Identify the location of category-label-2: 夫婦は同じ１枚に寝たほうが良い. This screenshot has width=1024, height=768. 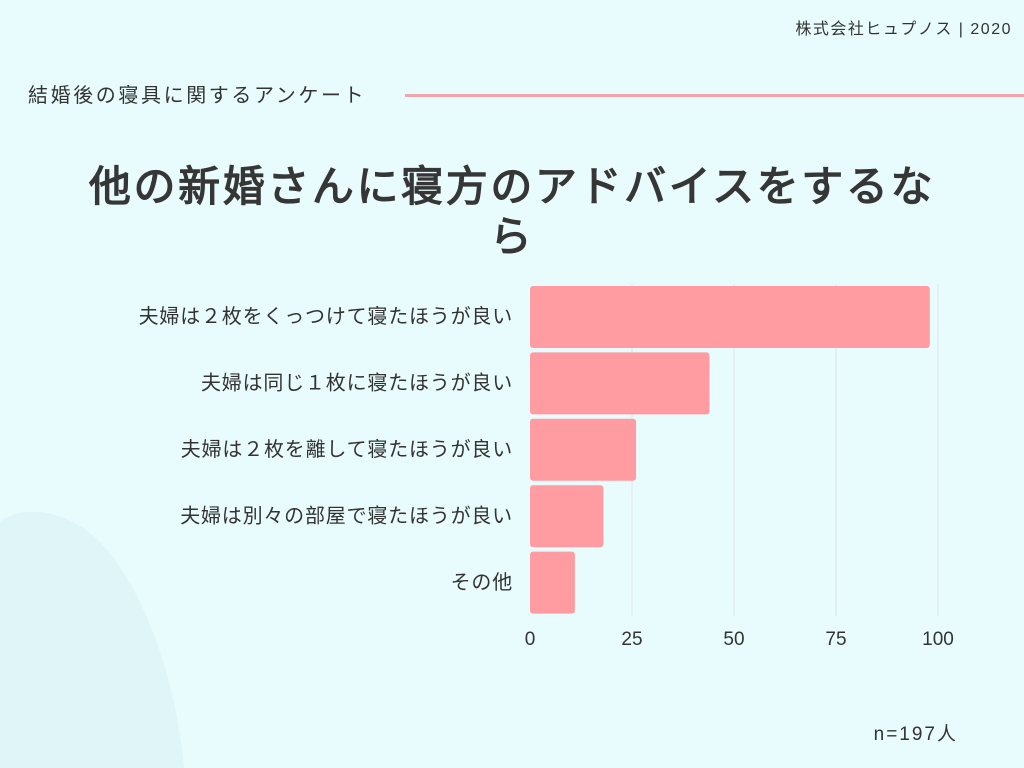
(357, 383).